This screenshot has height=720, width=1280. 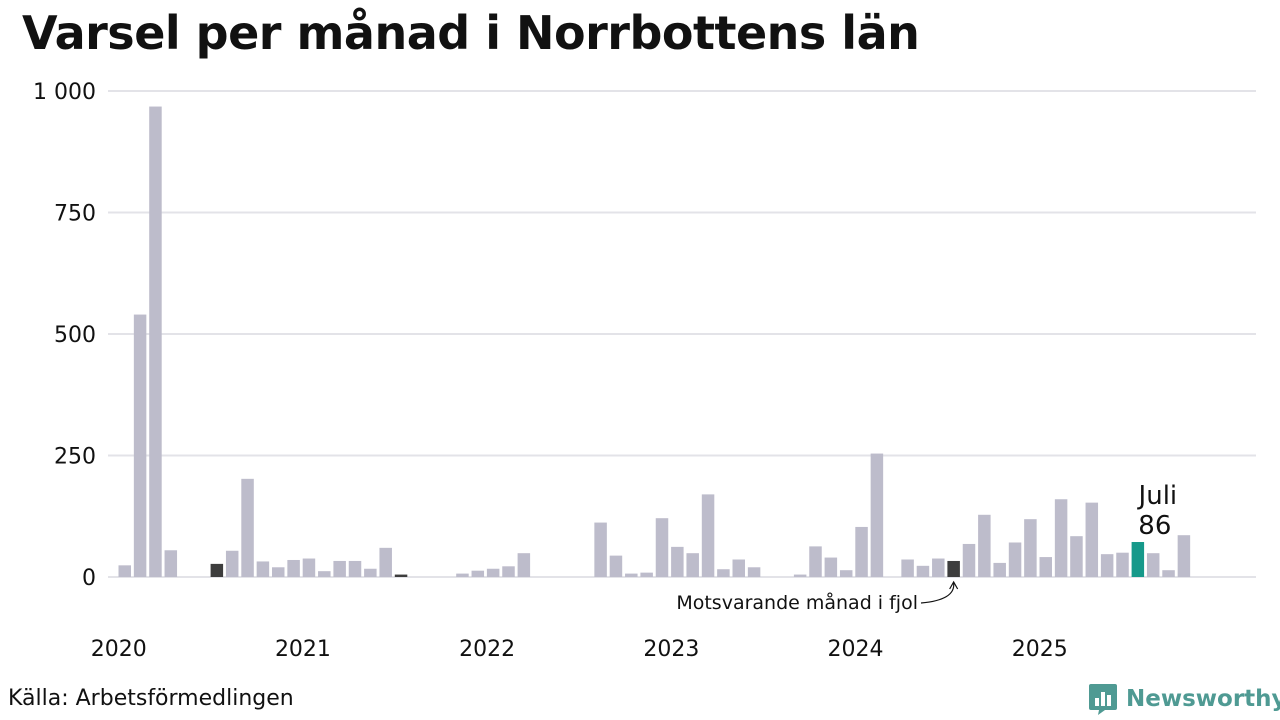 What do you see at coordinates (1103, 699) in the screenshot?
I see `newsworthy-logo-icon` at bounding box center [1103, 699].